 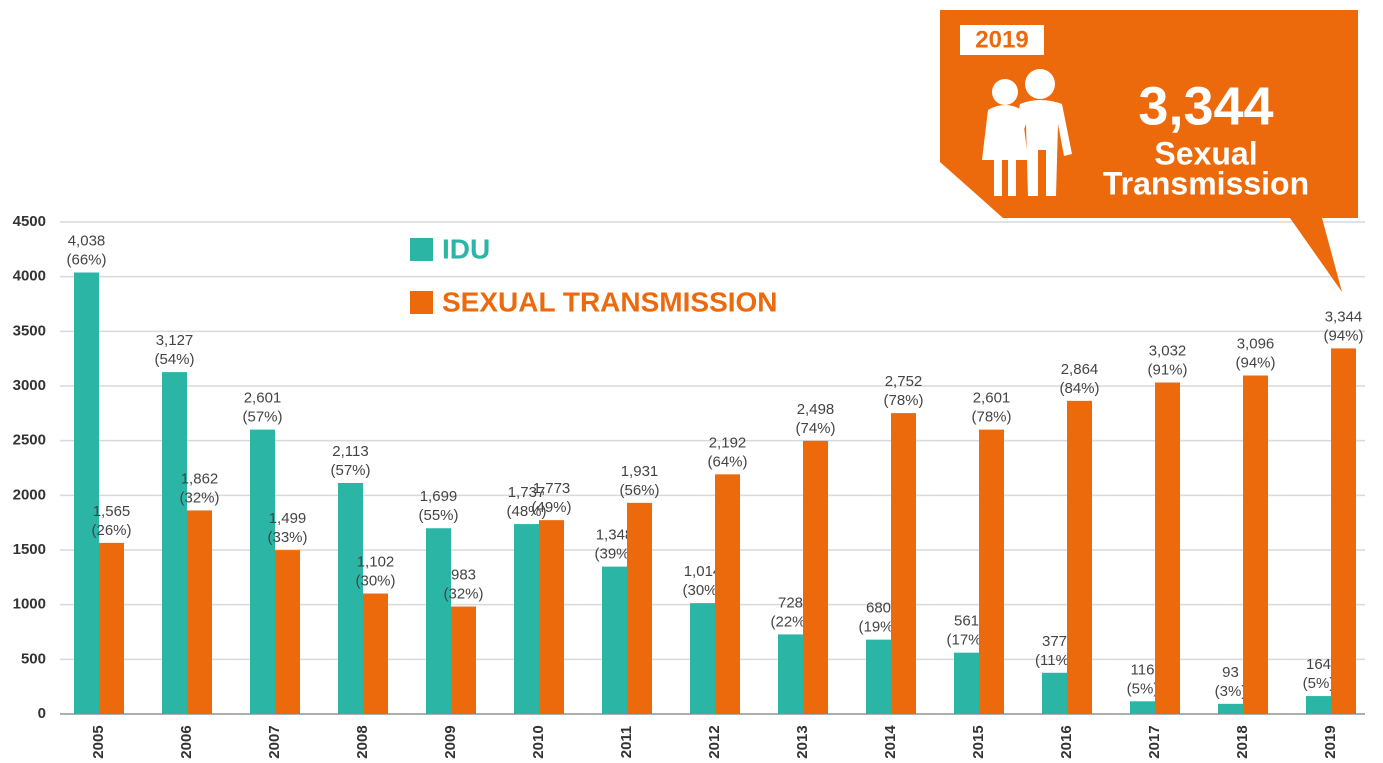 What do you see at coordinates (878, 627) in the screenshot?
I see `share-label: (19%)` at bounding box center [878, 627].